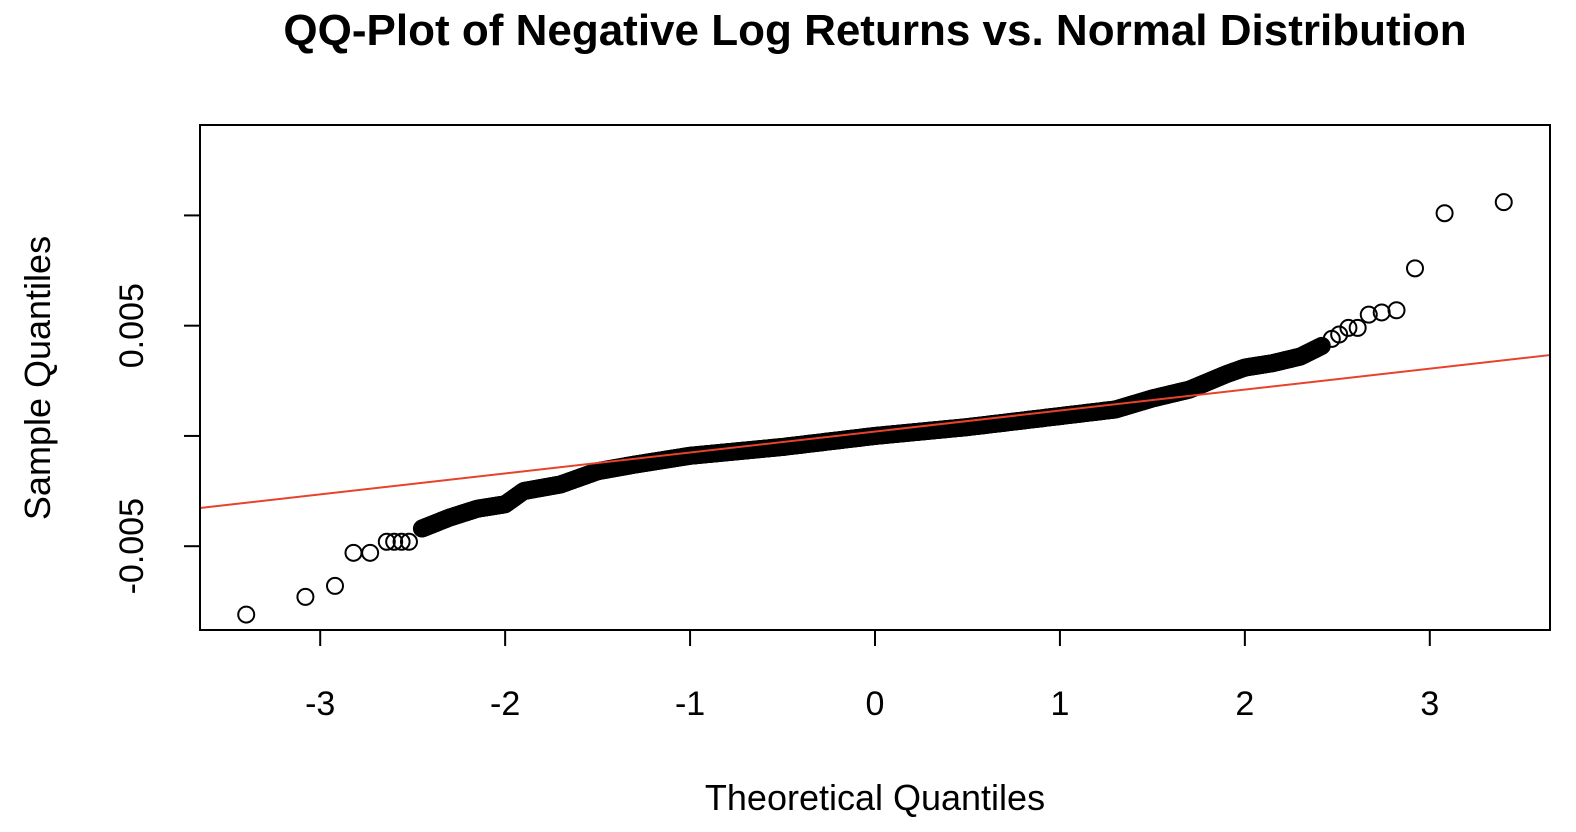 This screenshot has height=832, width=1576. Describe the element at coordinates (156, 404) in the screenshot. I see `y-axis: -0.005 0.005` at that location.